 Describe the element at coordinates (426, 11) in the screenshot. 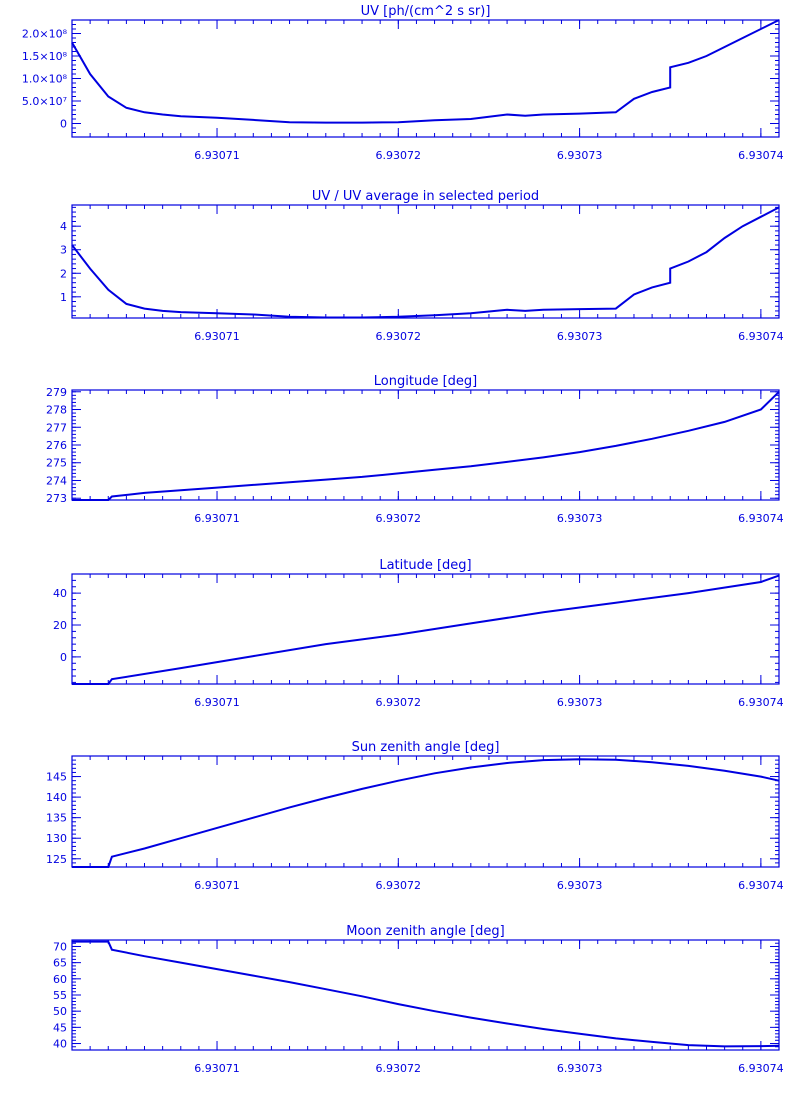

I see `panel-title: UV [ph/(cm^2 s sr)]` at that location.